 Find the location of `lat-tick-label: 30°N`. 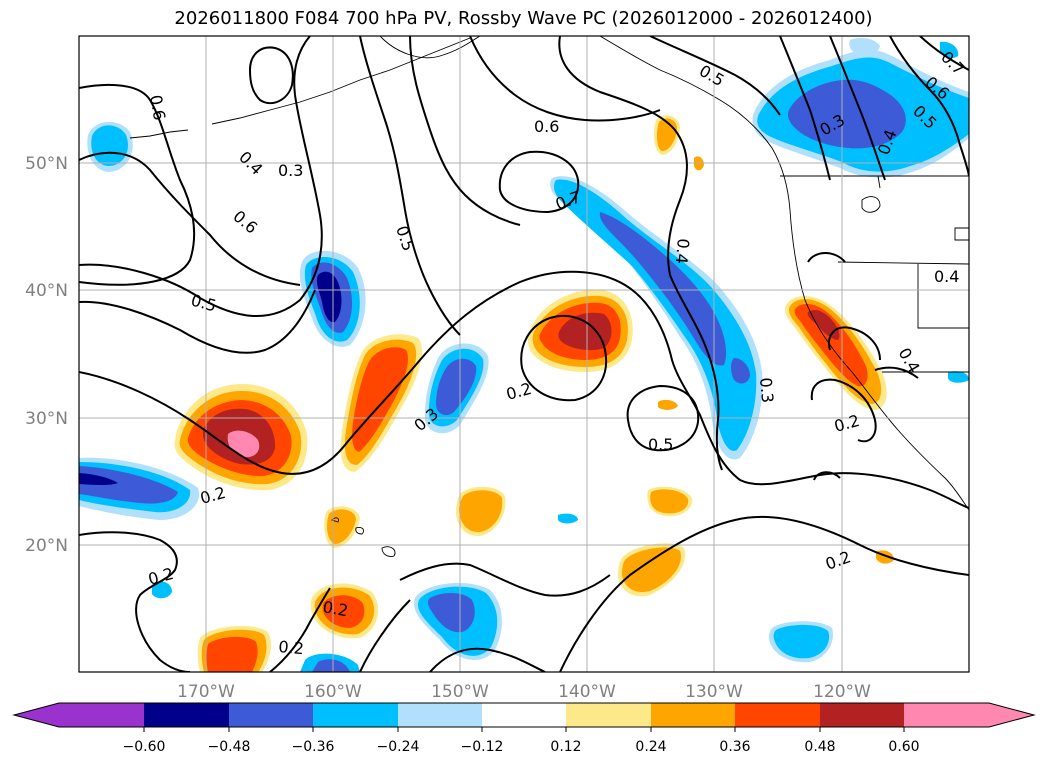

lat-tick-label: 30°N is located at coordinates (46, 419).